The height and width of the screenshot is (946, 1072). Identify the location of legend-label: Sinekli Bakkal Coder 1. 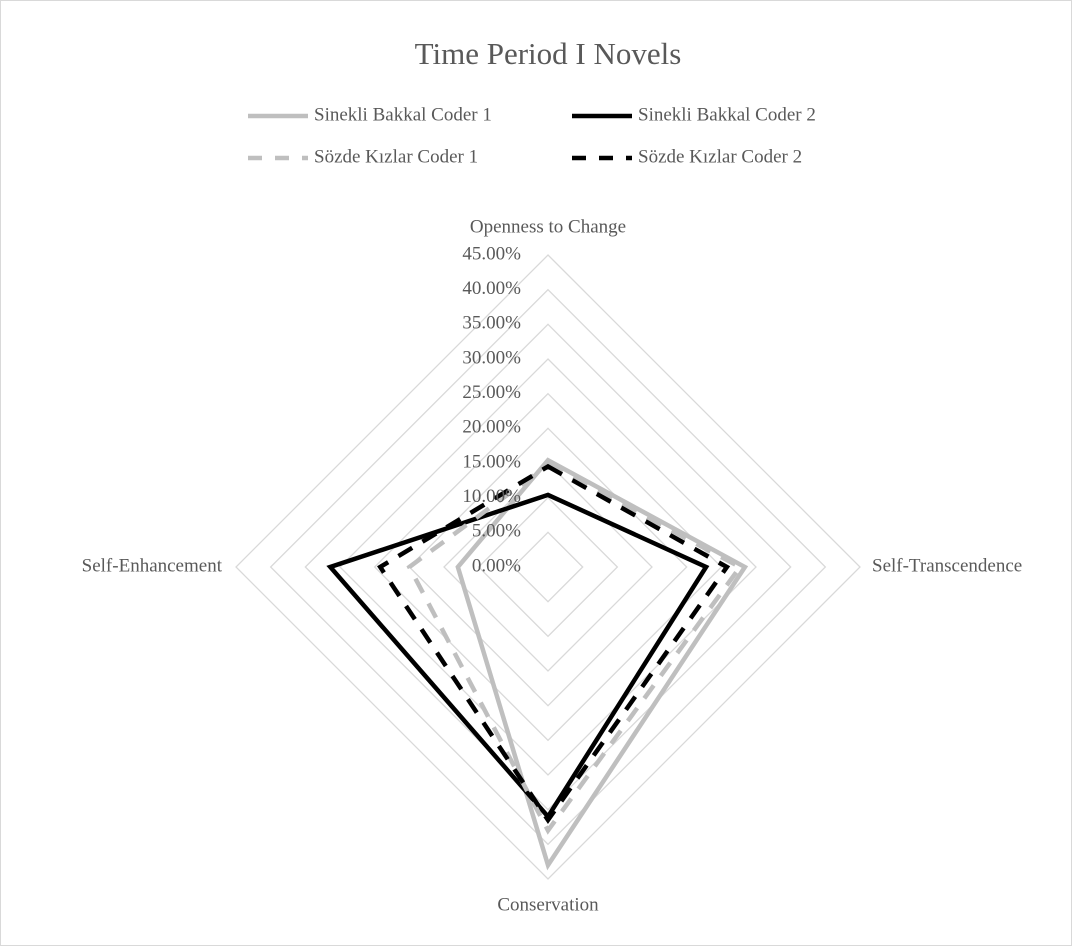
(403, 114).